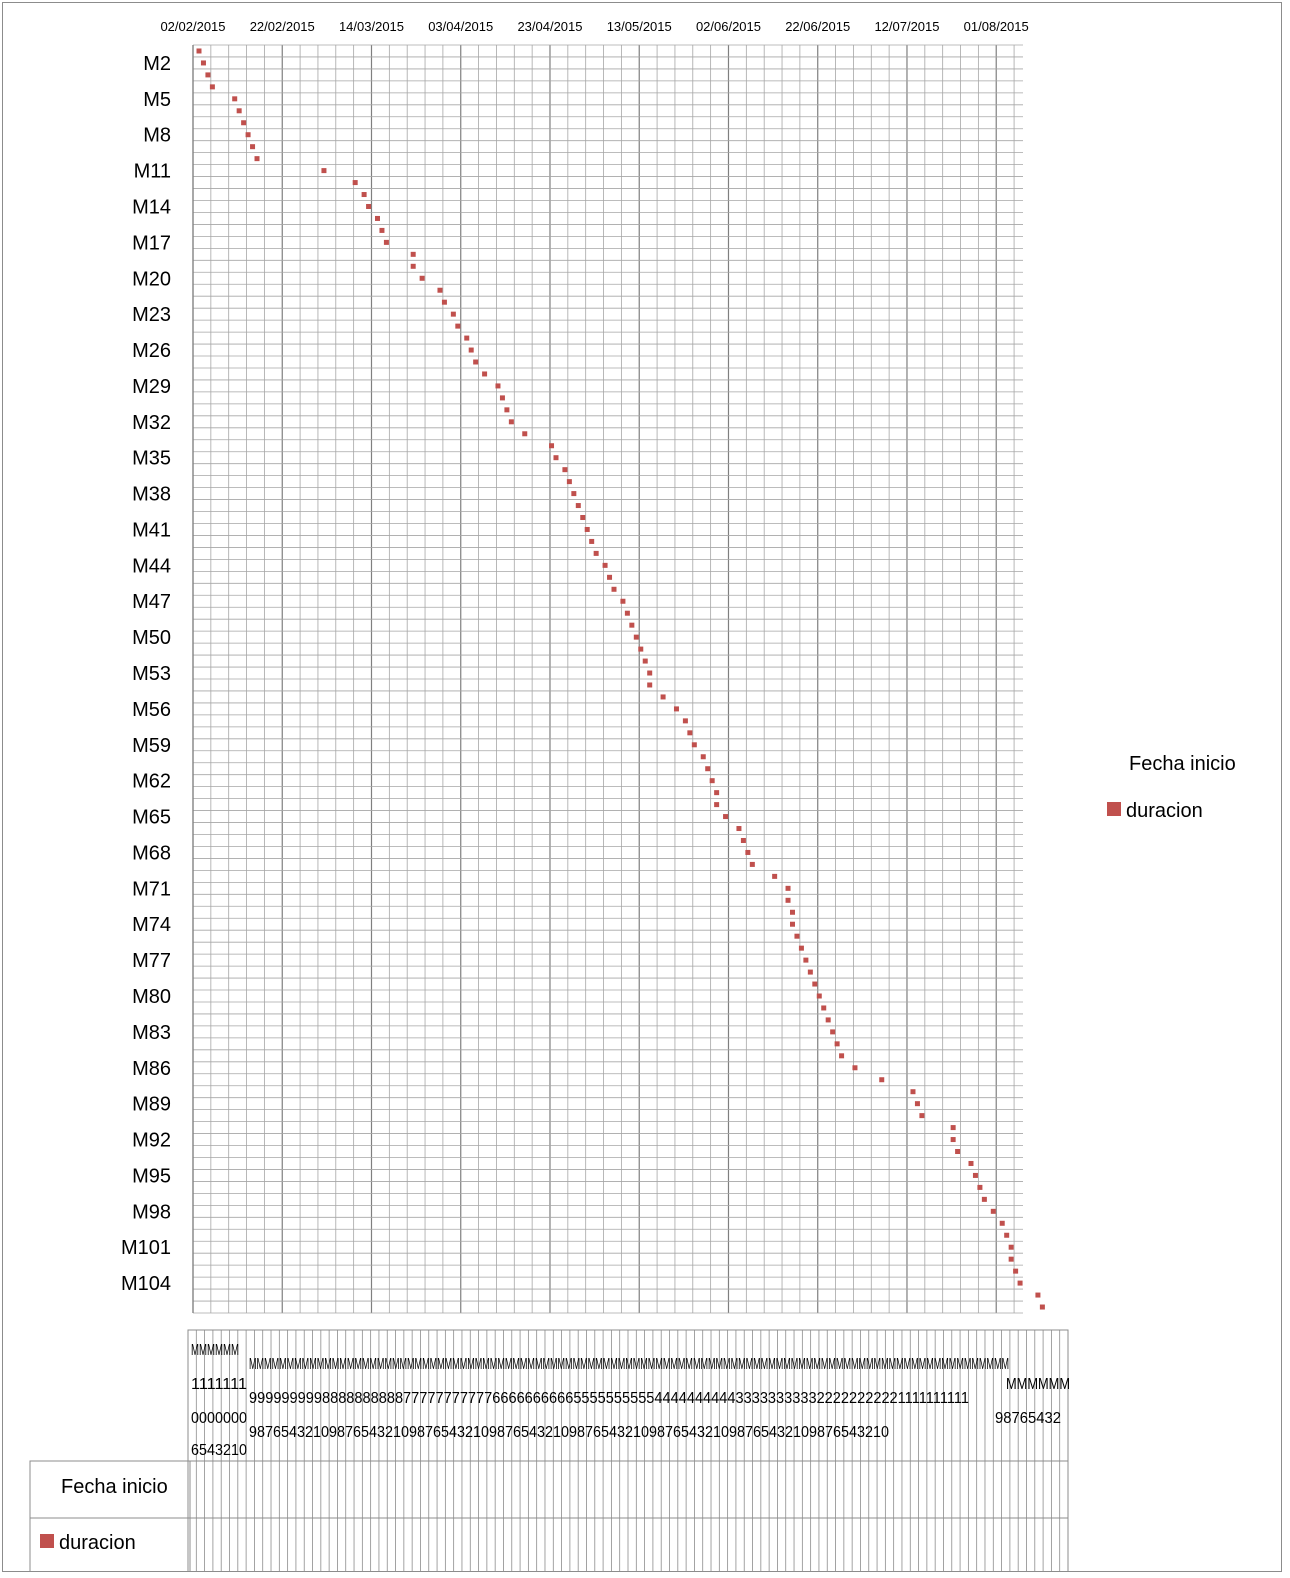  Describe the element at coordinates (996, 26) in the screenshot. I see `x-tick-label: 01/08/2015` at that location.